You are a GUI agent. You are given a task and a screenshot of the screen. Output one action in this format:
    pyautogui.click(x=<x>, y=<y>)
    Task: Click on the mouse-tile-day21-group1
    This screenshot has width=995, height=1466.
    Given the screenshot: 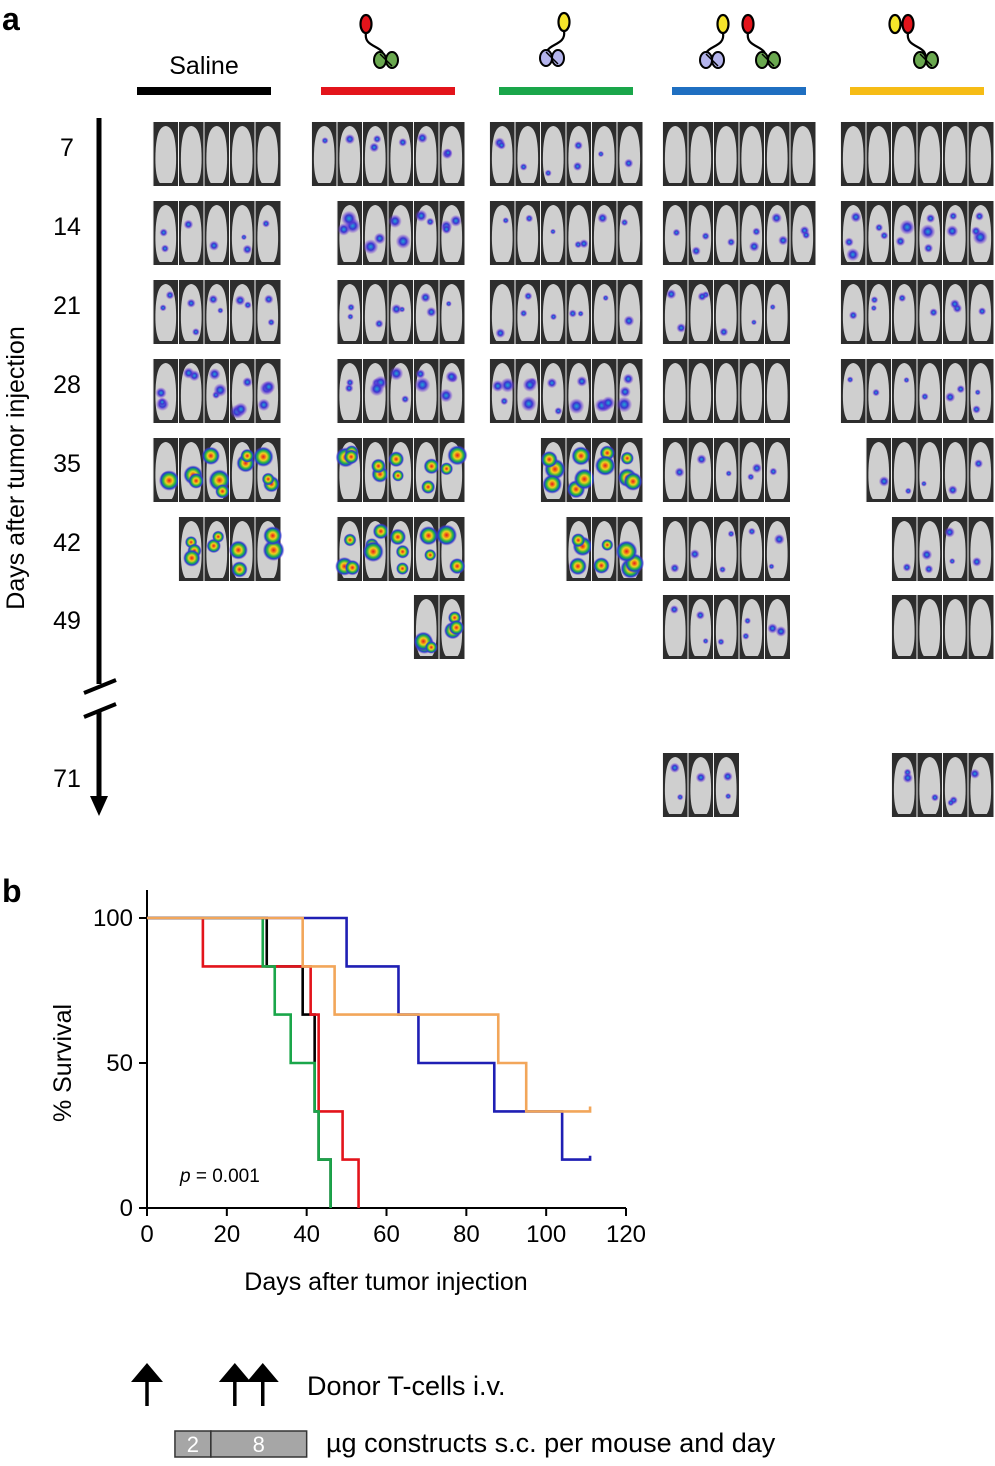 What is the action you would take?
    pyautogui.click(x=216, y=312)
    